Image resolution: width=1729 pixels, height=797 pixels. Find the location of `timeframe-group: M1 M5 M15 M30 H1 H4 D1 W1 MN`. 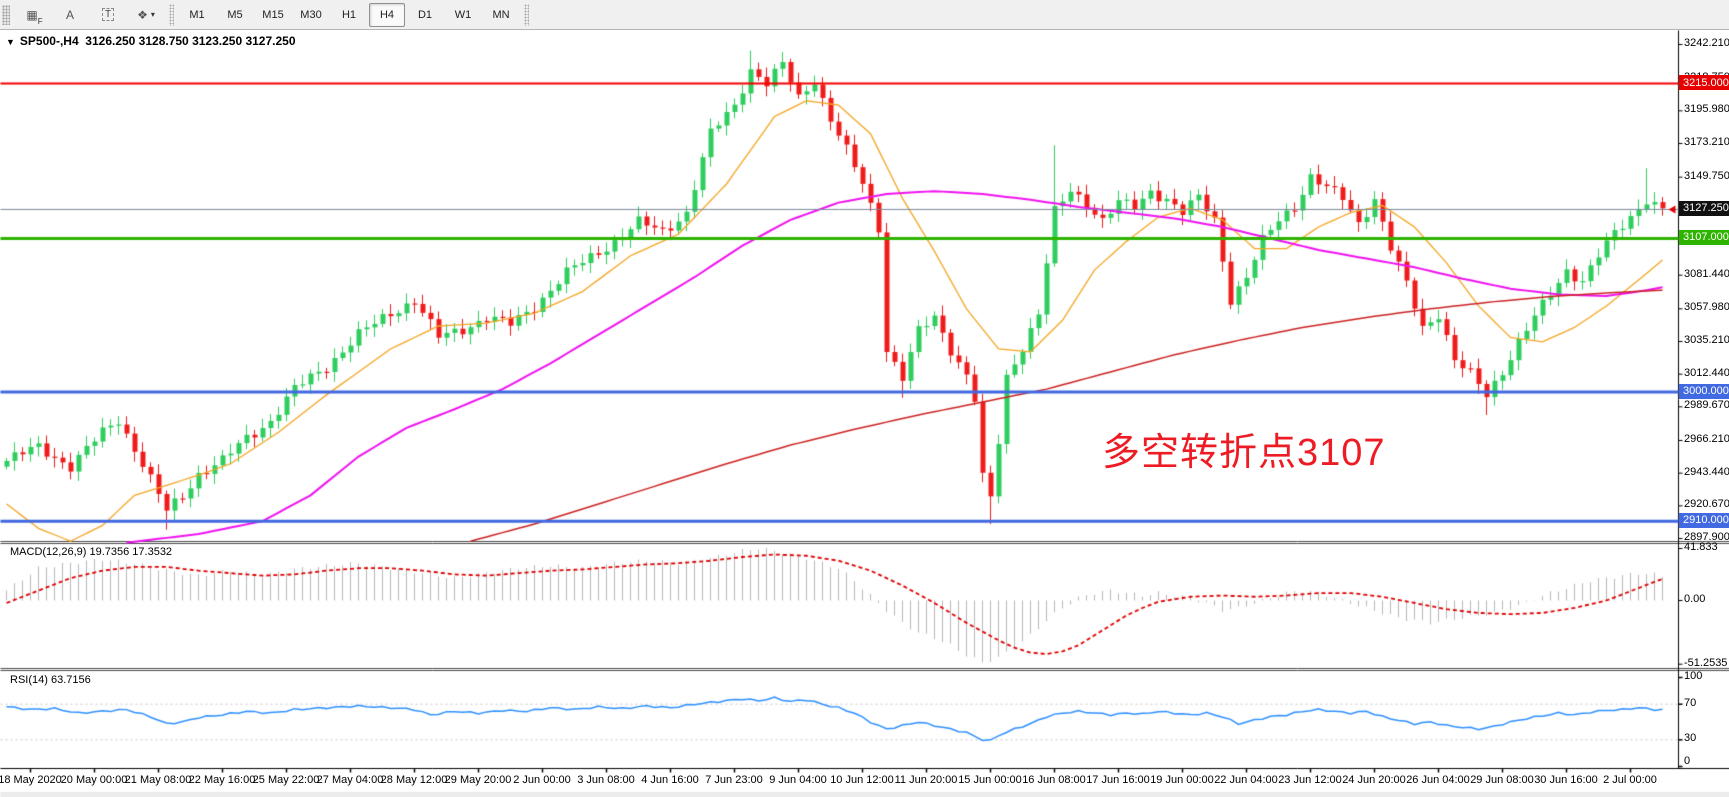

timeframe-group: M1 M5 M15 M30 H1 H4 D1 W1 MN is located at coordinates (349, 14).